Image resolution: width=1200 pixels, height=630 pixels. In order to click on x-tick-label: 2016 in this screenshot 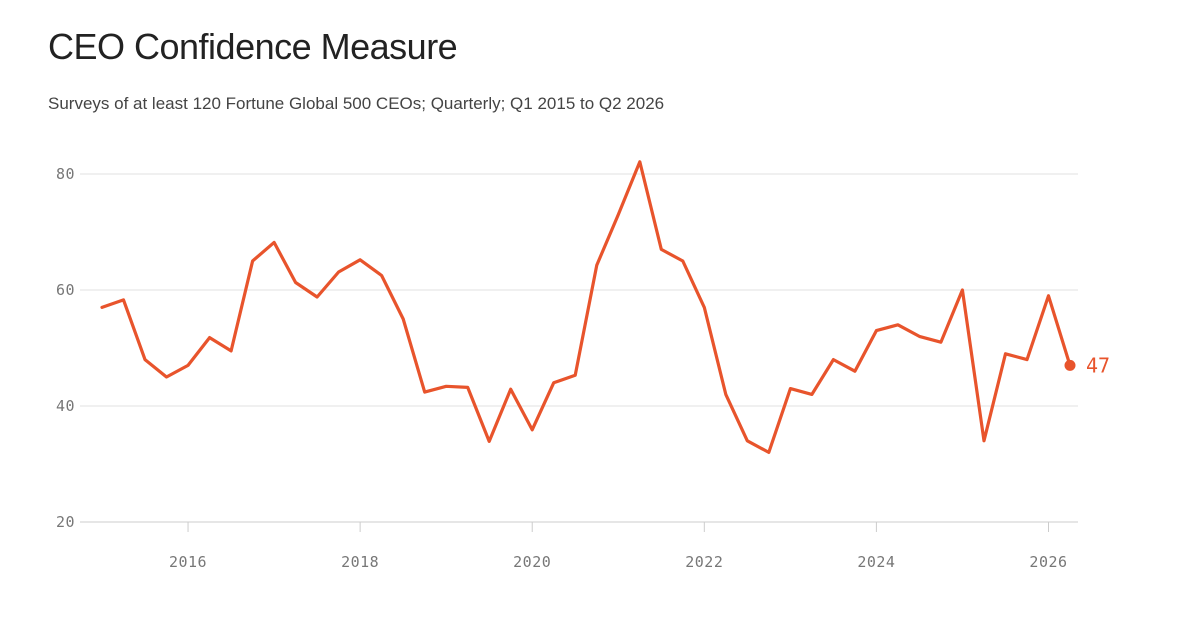, I will do `click(188, 562)`.